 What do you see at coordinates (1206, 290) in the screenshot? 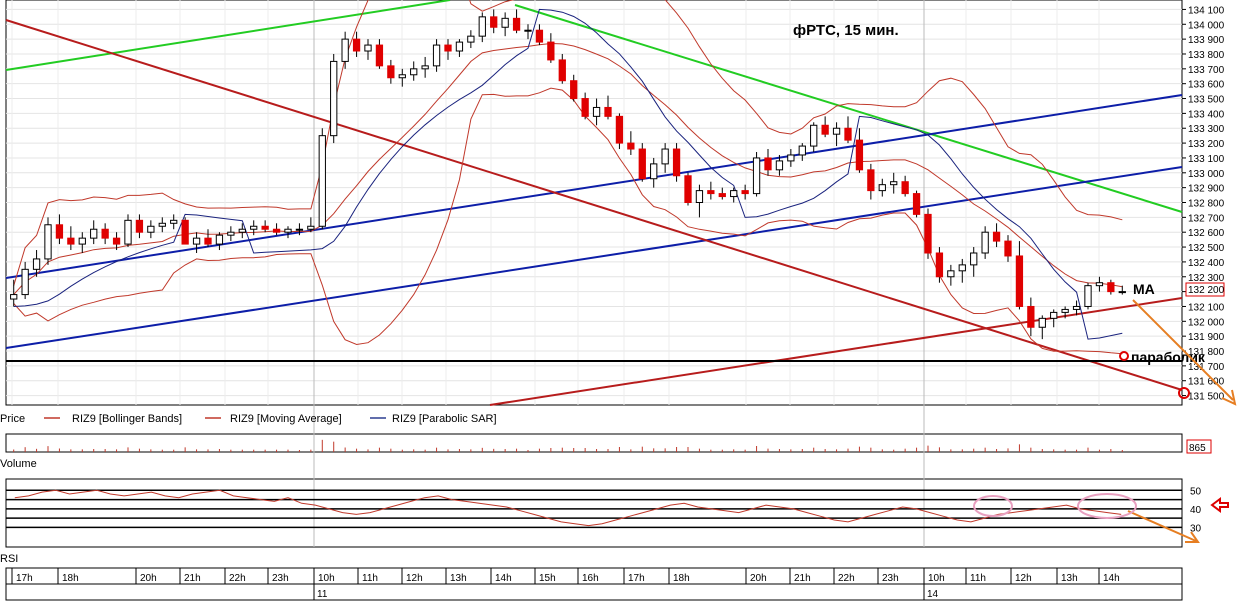
I see `last-price-label: 132 200` at bounding box center [1206, 290].